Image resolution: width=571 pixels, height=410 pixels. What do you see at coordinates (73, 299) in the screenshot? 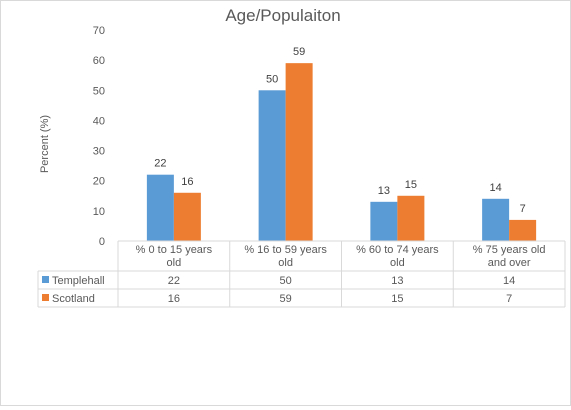
I see `legend-label: Scotland` at bounding box center [73, 299].